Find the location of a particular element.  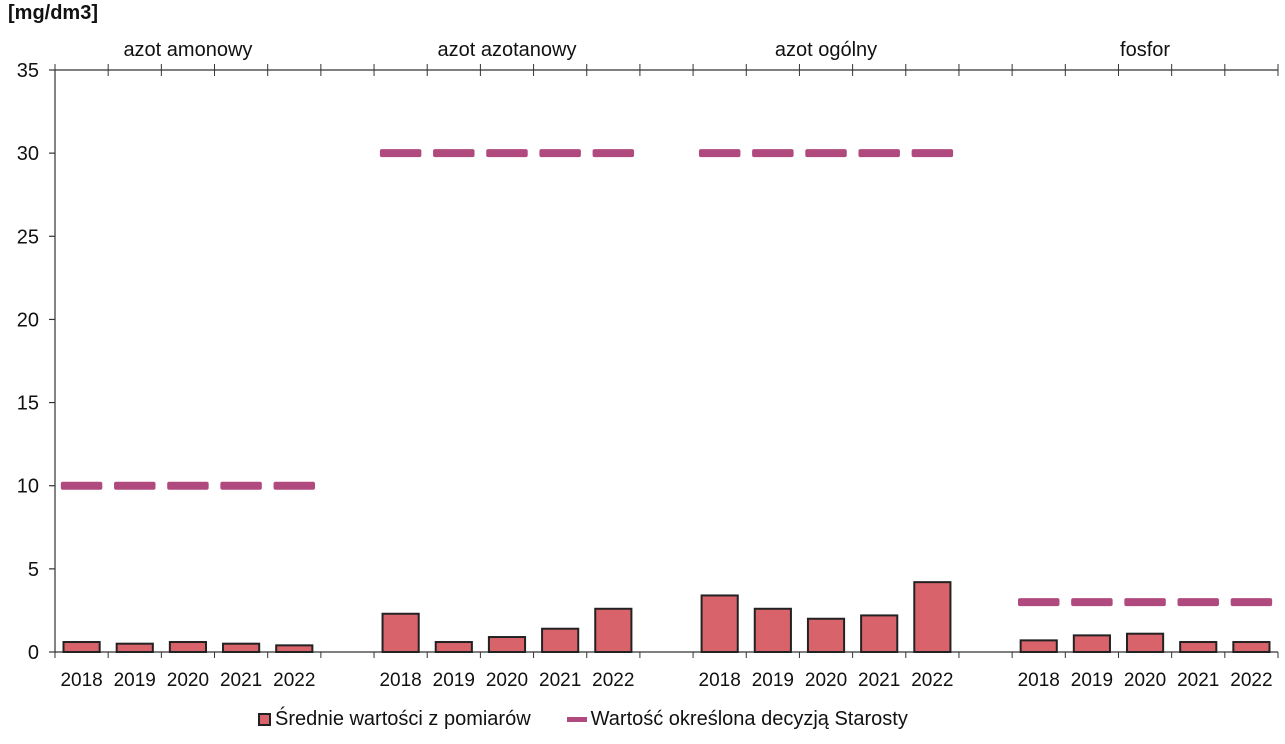

legend-item-limit: Wartość określona decyzją Starosty is located at coordinates (737, 719).